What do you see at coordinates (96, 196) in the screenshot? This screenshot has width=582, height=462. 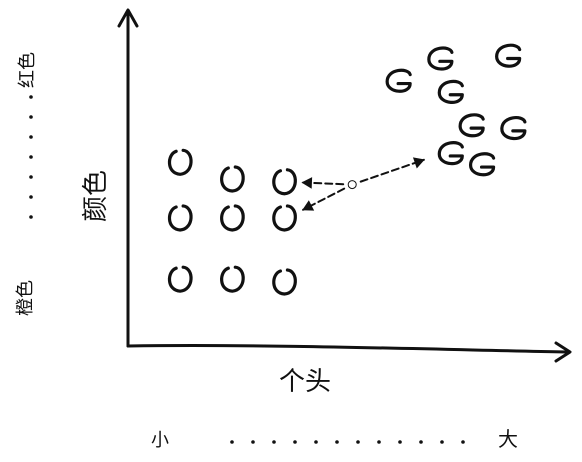 I see `y-axis-label: 颜色` at bounding box center [96, 196].